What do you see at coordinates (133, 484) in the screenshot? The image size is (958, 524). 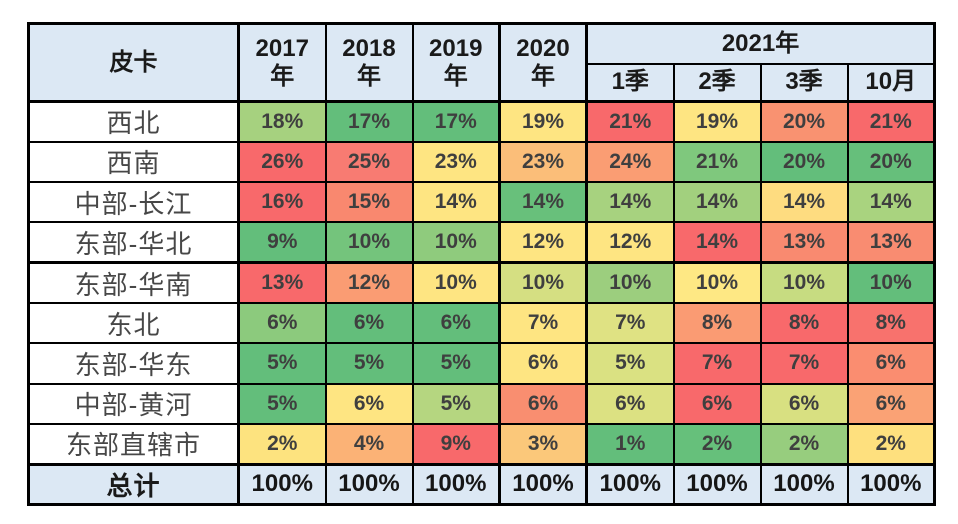 I see `total-label: 总计` at bounding box center [133, 484].